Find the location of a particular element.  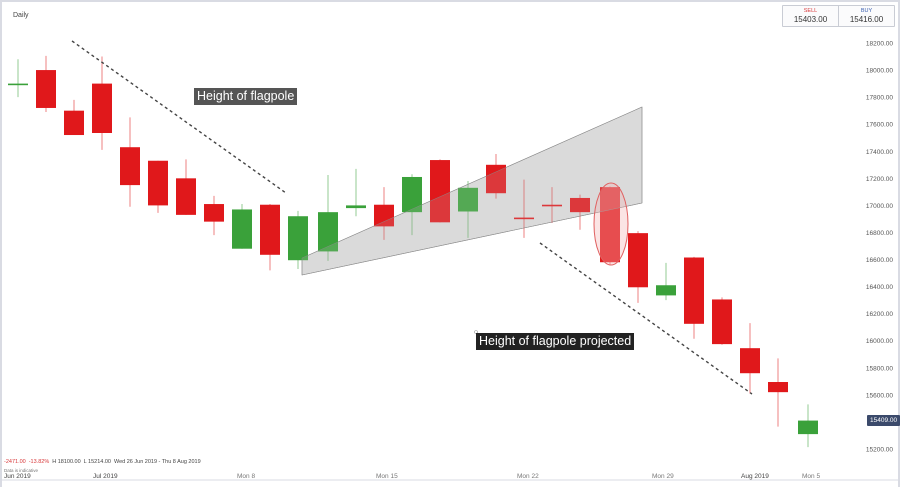

projected-annotation: Height of flagpole projected is located at coordinates (555, 341).